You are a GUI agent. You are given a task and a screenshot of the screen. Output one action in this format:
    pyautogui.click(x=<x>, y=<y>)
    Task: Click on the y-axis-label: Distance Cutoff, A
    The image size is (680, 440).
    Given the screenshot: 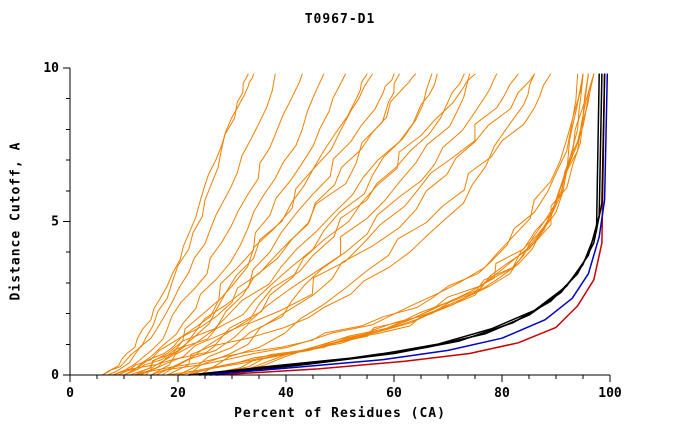 What is the action you would take?
    pyautogui.click(x=16, y=221)
    